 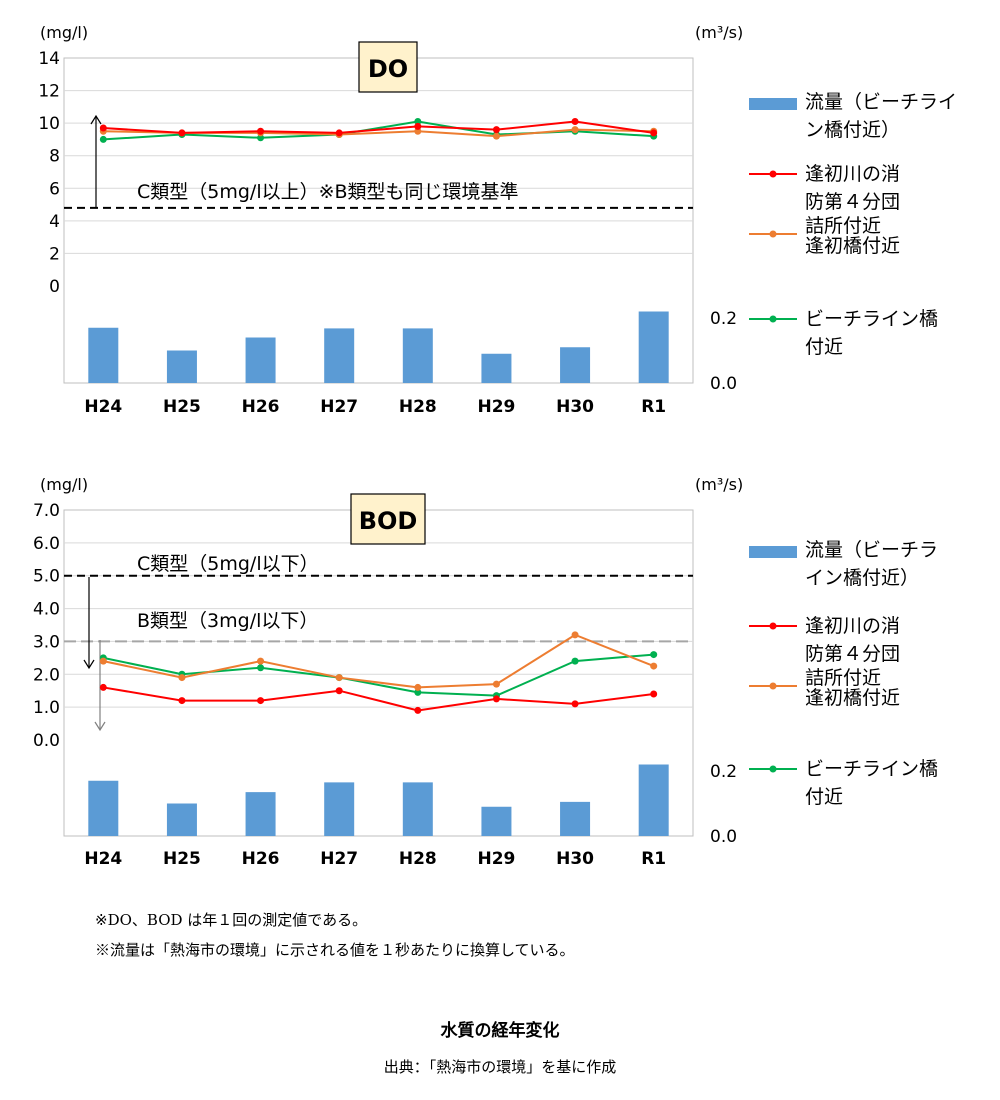 I want to click on y-tick-label: 5.0, so click(x=46, y=577).